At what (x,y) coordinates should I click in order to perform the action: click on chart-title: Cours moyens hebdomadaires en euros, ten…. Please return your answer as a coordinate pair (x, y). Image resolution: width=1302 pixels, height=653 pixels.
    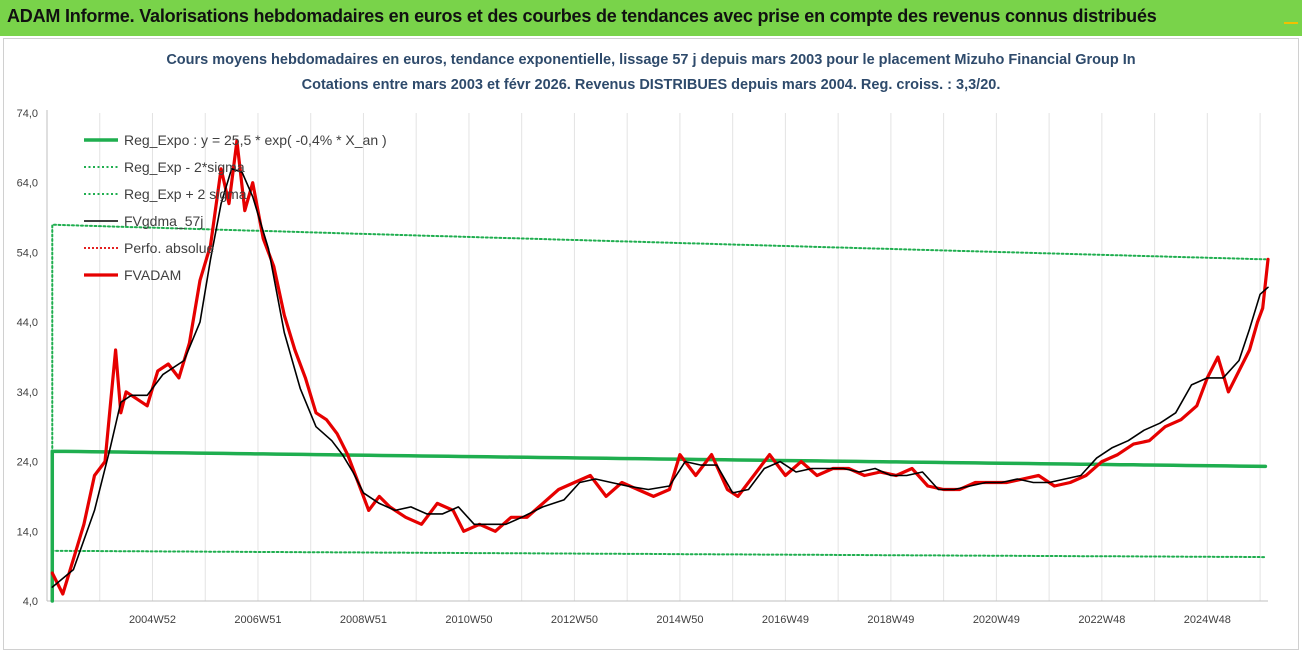
    Looking at the image, I should click on (651, 60).